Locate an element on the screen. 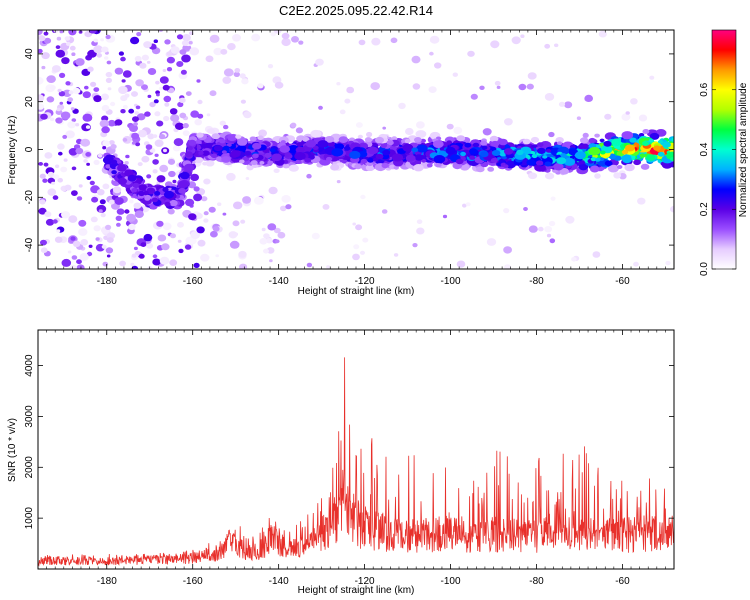 Image resolution: width=750 pixels, height=600 pixels. x-tick-label: -60 is located at coordinates (622, 281).